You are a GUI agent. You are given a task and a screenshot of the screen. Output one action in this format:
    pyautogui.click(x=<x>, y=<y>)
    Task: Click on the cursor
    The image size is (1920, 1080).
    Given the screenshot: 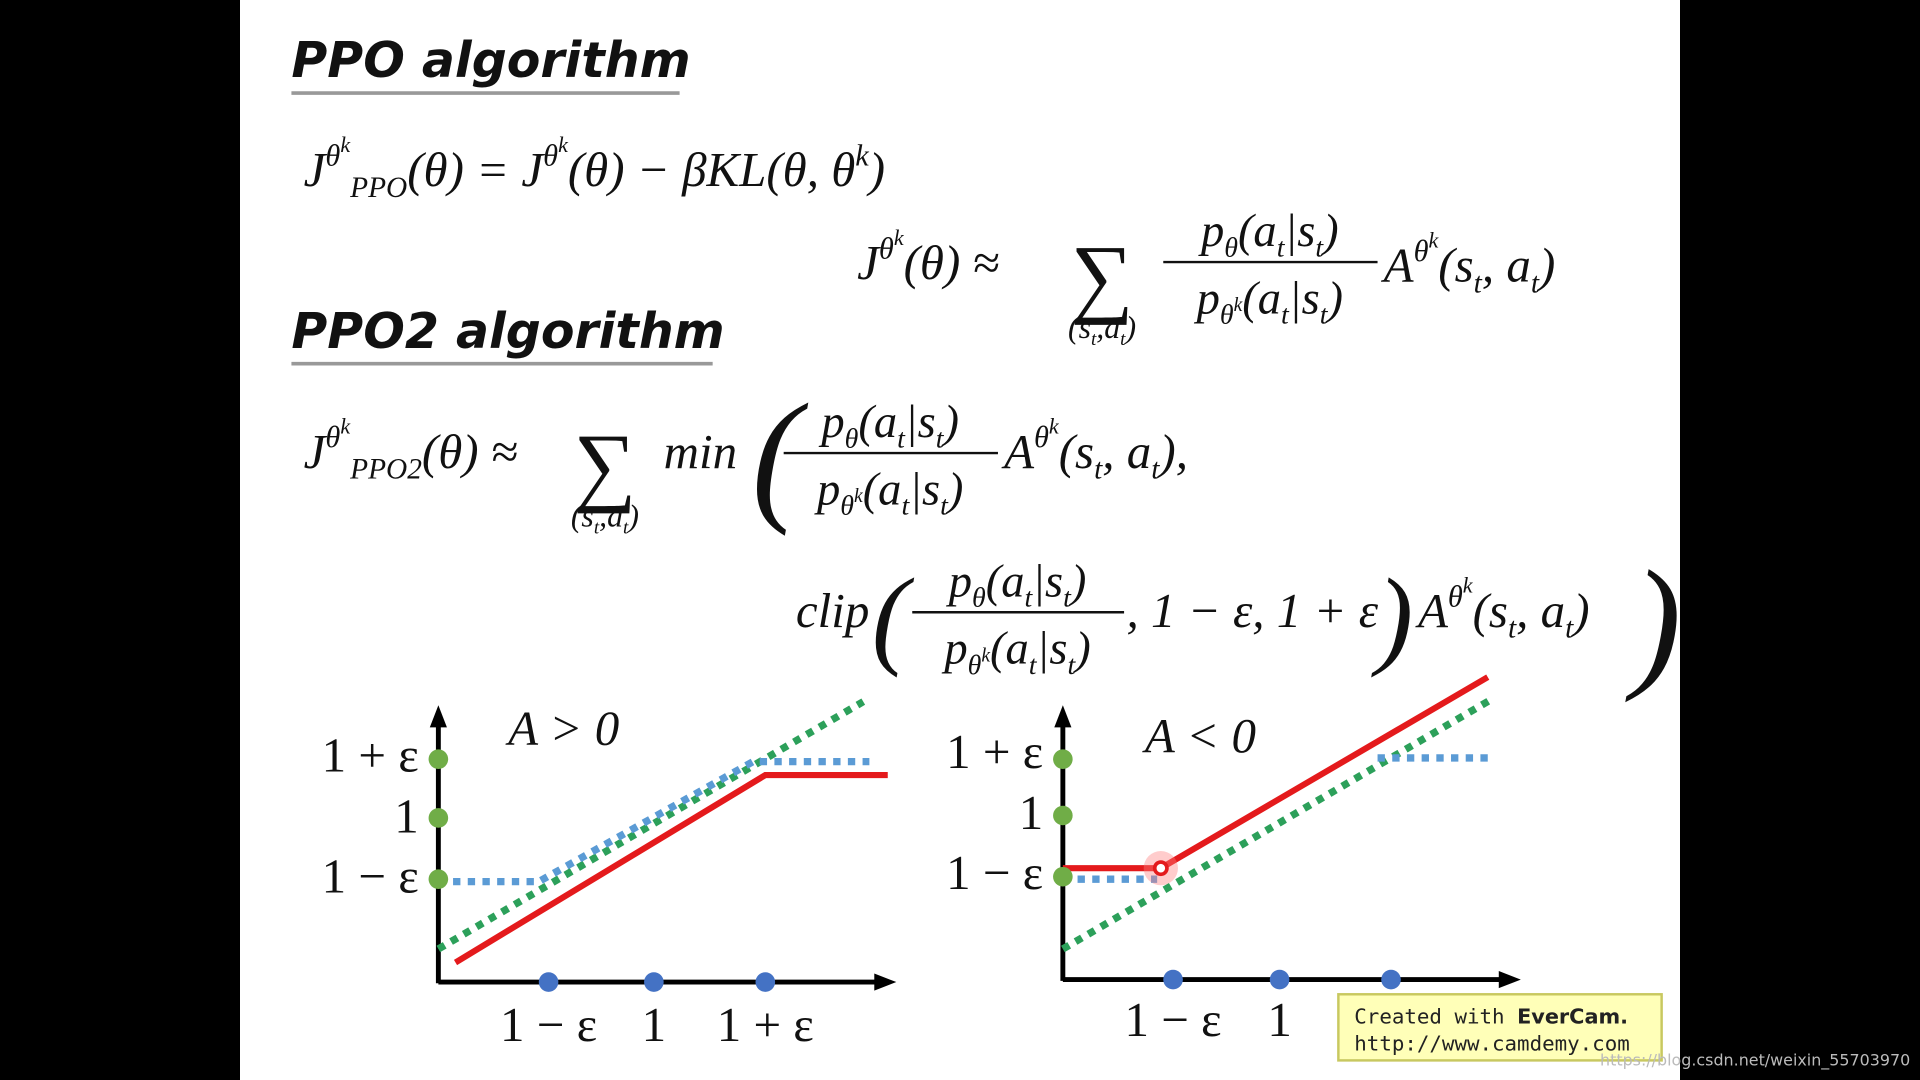 What is the action you would take?
    pyautogui.click(x=1160, y=868)
    